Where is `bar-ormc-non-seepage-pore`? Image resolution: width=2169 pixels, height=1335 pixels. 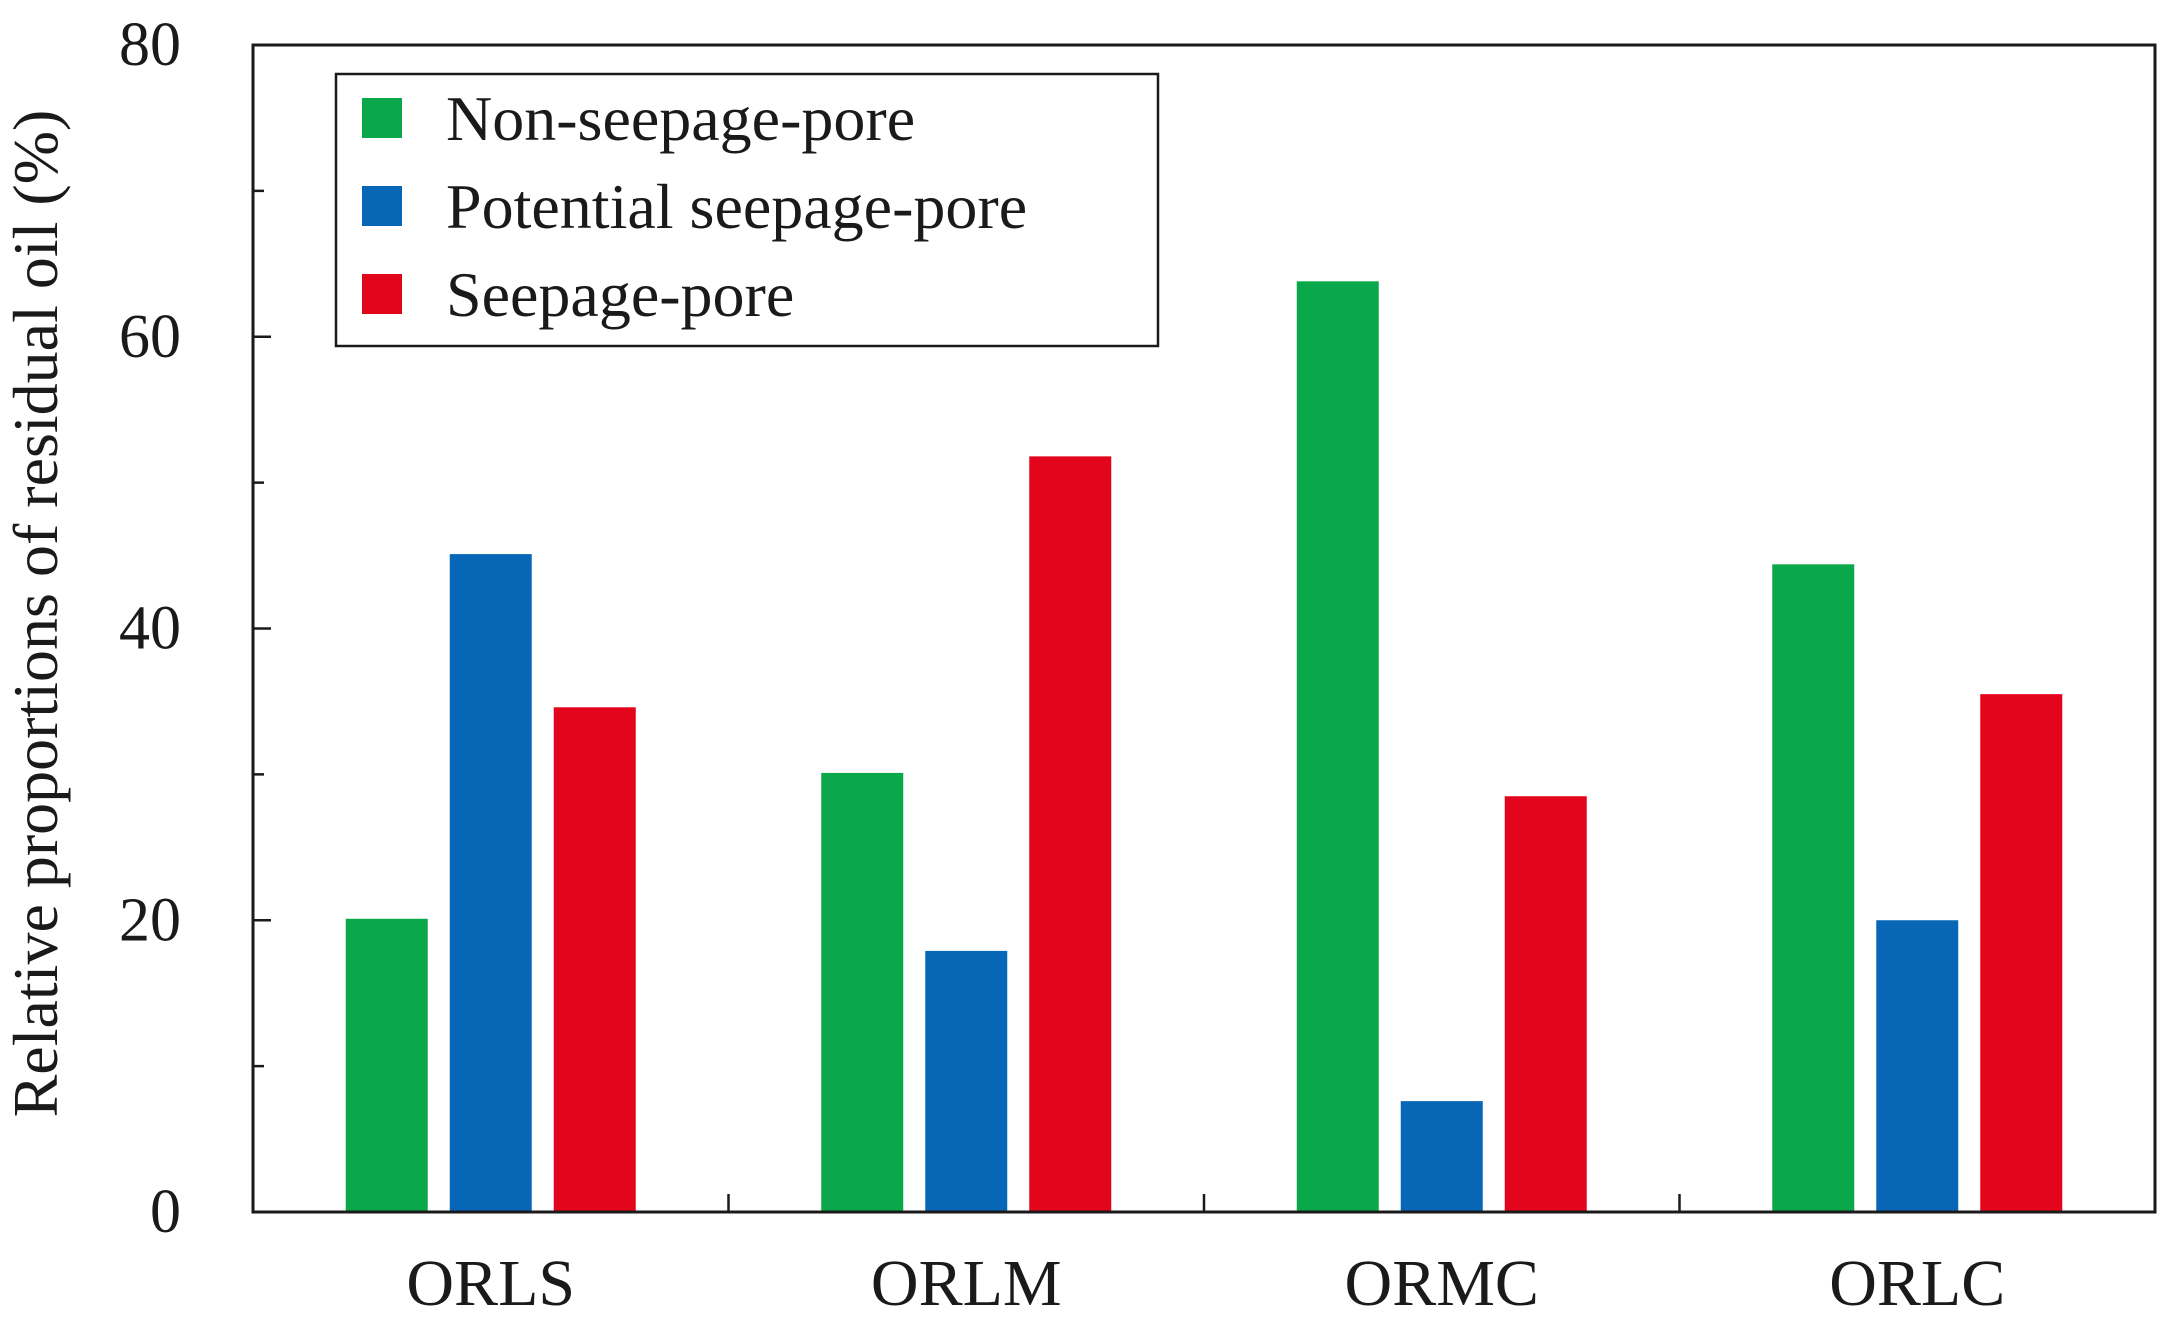 bar-ormc-non-seepage-pore is located at coordinates (1337, 746).